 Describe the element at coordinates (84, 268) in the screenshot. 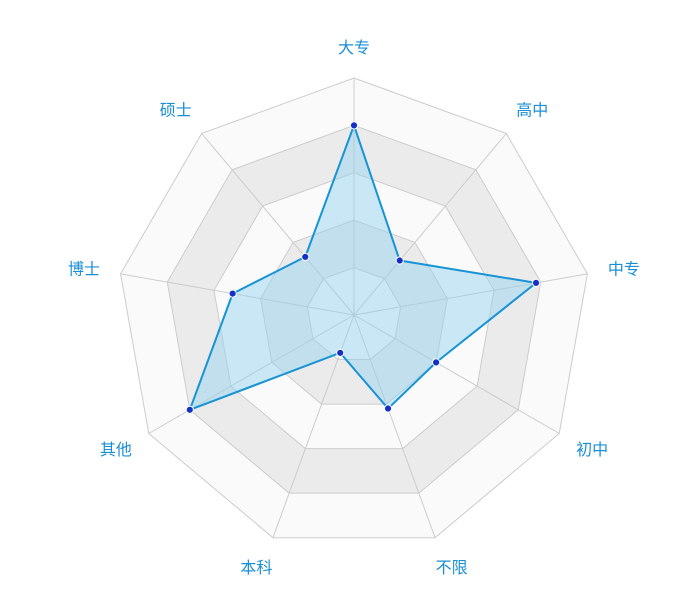

I see `radar-axis-label: 博士` at that location.